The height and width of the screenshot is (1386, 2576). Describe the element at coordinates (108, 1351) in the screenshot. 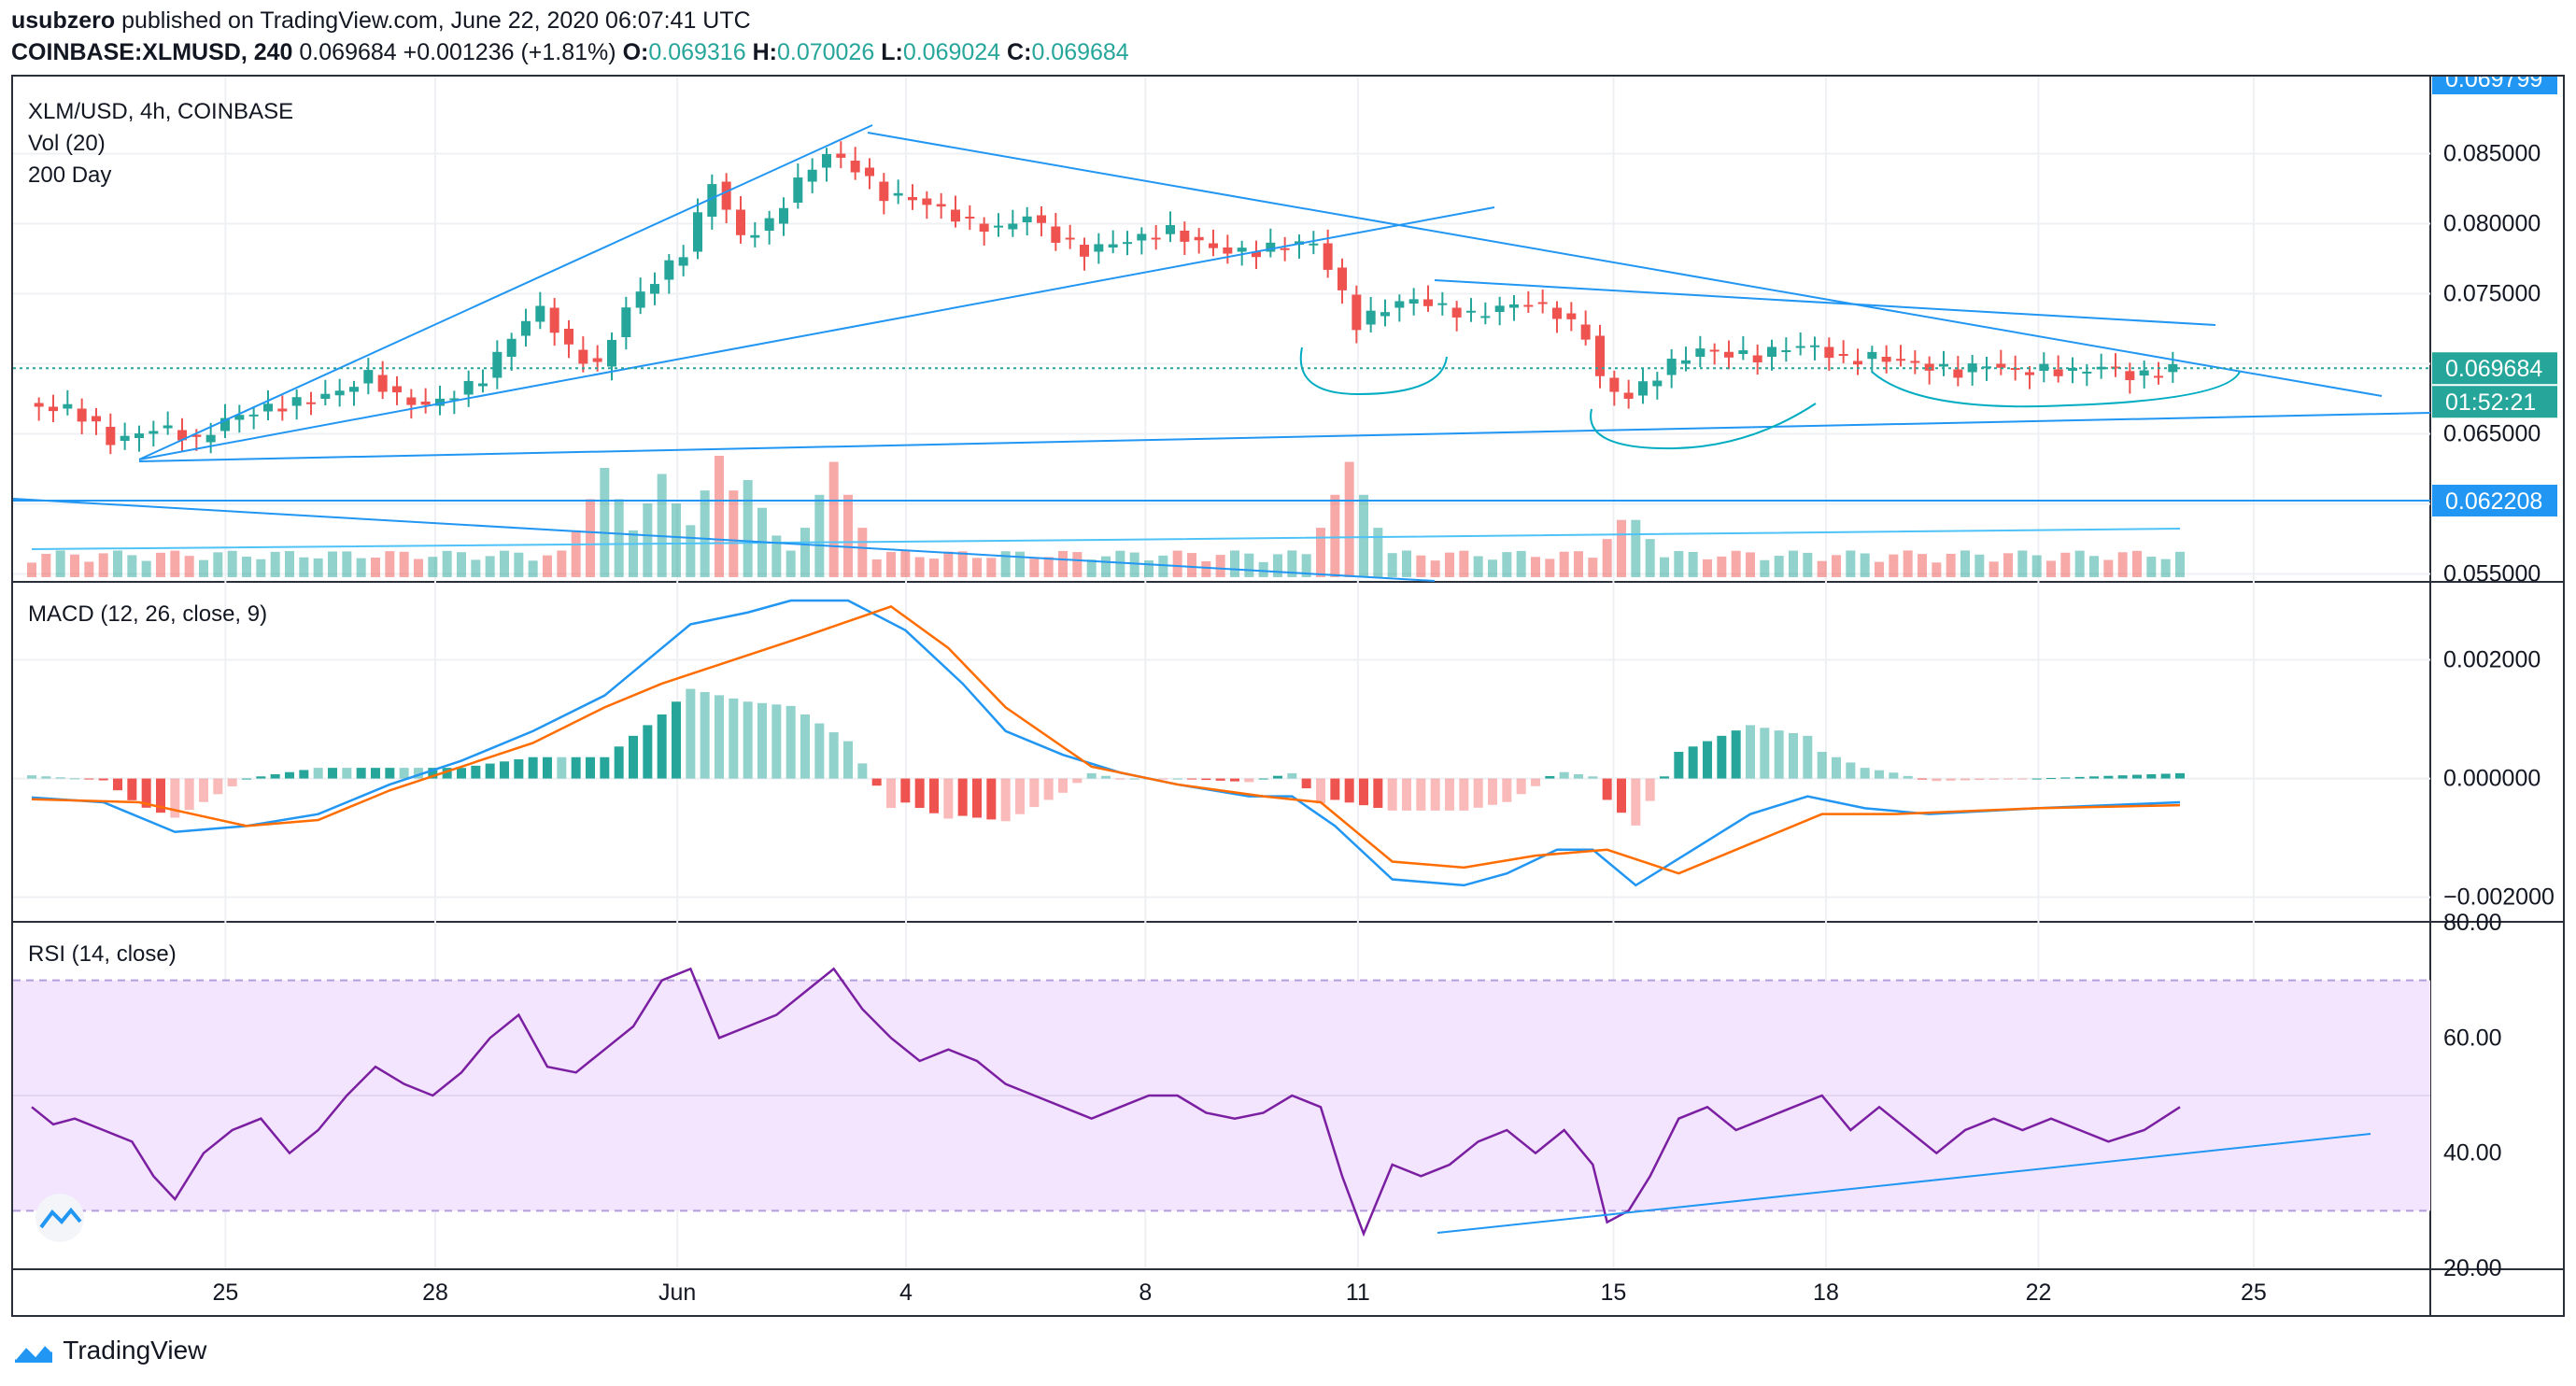

I see `tradingview-logo: TradingView` at that location.